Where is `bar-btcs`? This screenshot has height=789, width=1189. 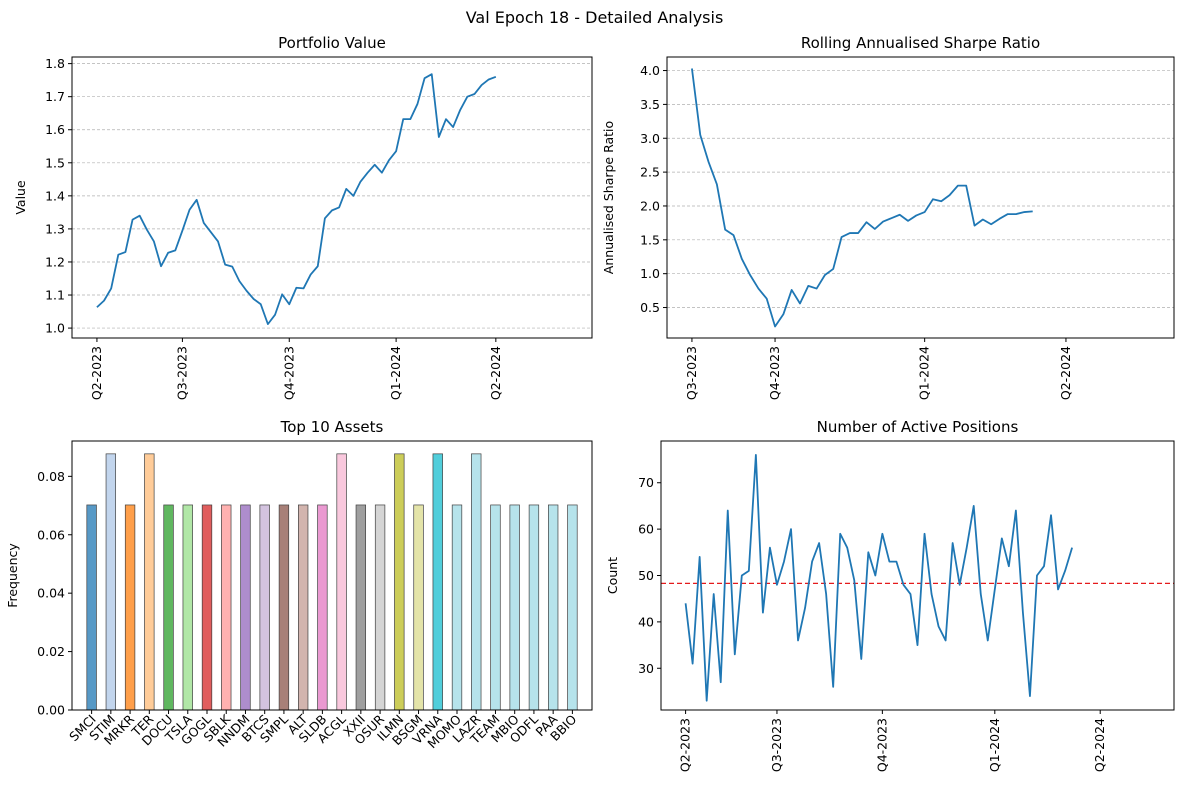
bar-btcs is located at coordinates (264, 607).